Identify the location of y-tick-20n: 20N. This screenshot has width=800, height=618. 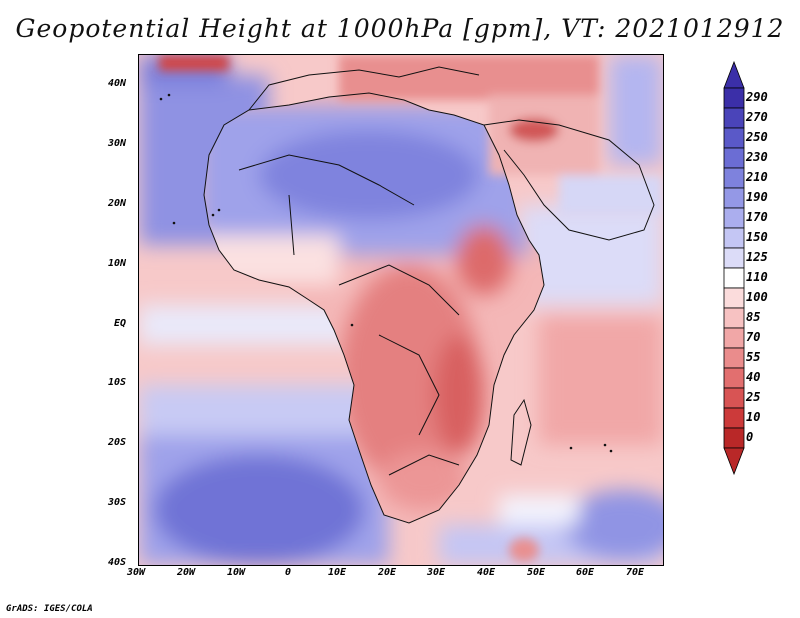
(117, 203).